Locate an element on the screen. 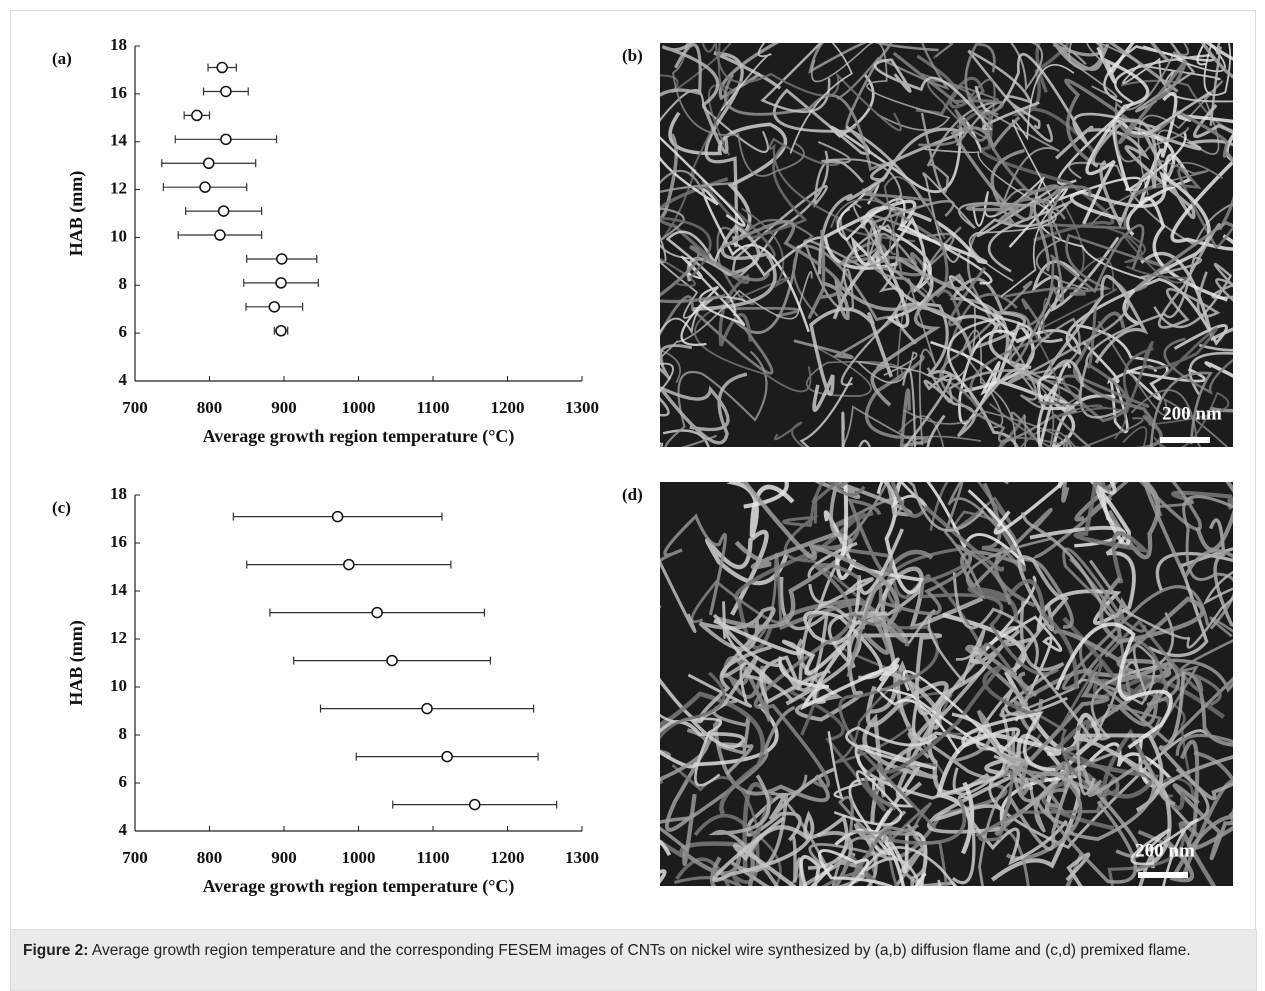 The image size is (1265, 991). y-tick-label: 6 is located at coordinates (123, 781).